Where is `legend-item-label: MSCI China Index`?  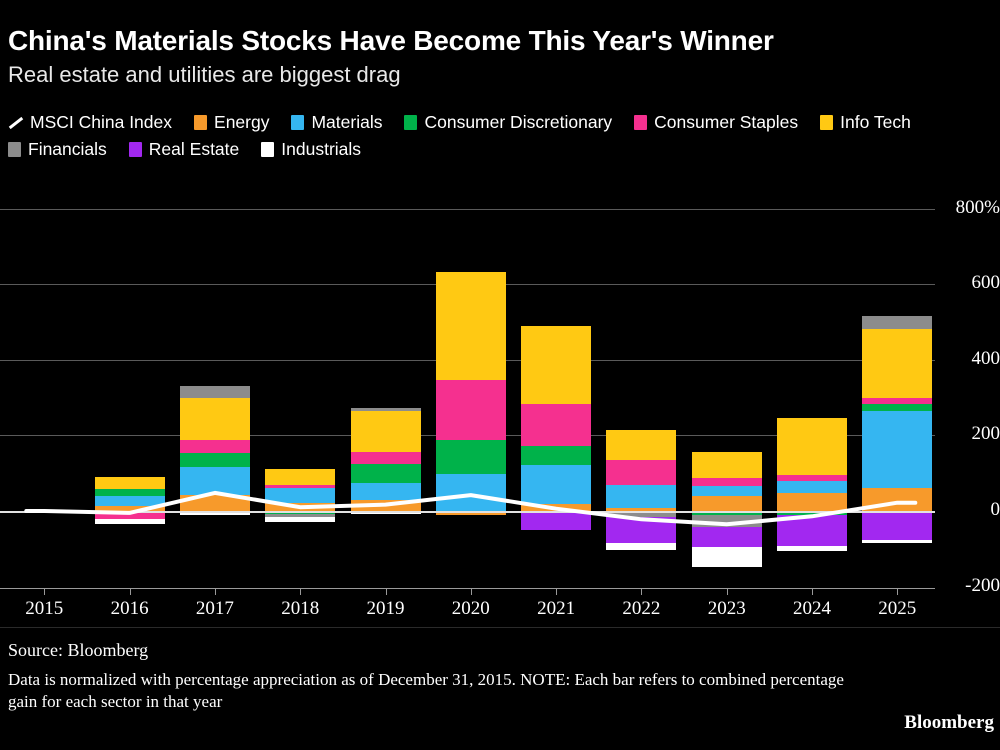
legend-item-label: MSCI China Index is located at coordinates (101, 122).